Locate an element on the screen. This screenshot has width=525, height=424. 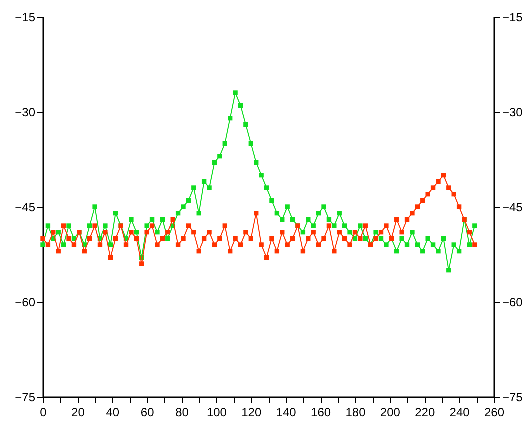
x-tick-label: 160 is located at coordinates (321, 413).